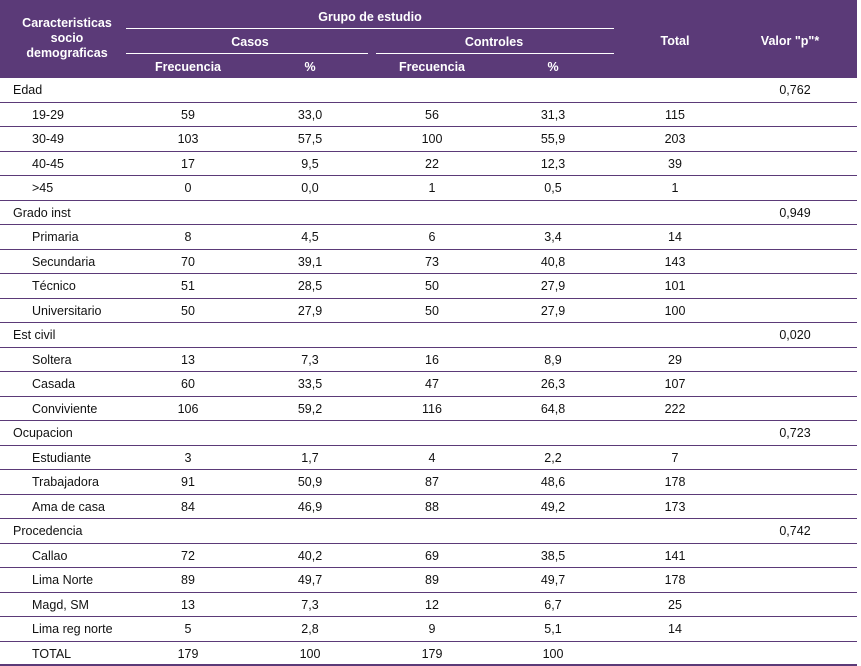 The image size is (861, 666). What do you see at coordinates (675, 482) in the screenshot?
I see `cell-total: 178` at bounding box center [675, 482].